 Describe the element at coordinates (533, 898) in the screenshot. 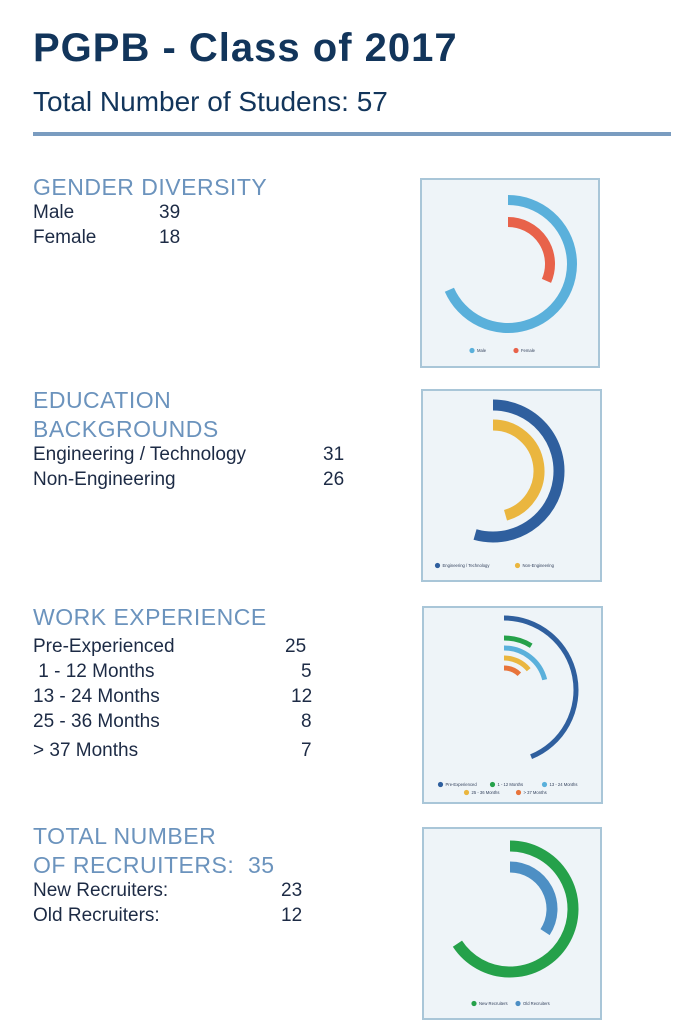

I see `arc-old-recruiters` at that location.